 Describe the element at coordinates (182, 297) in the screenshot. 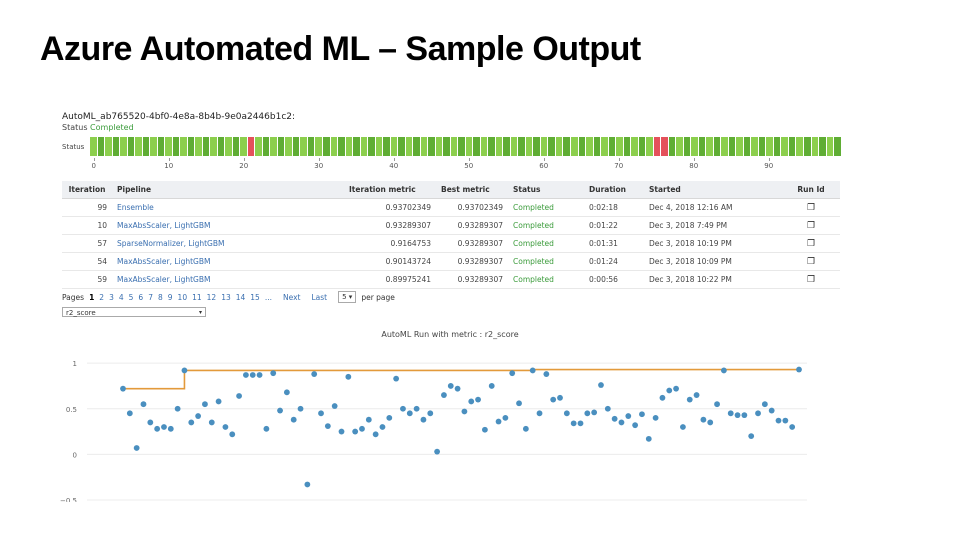

I see `page-link: 10` at that location.